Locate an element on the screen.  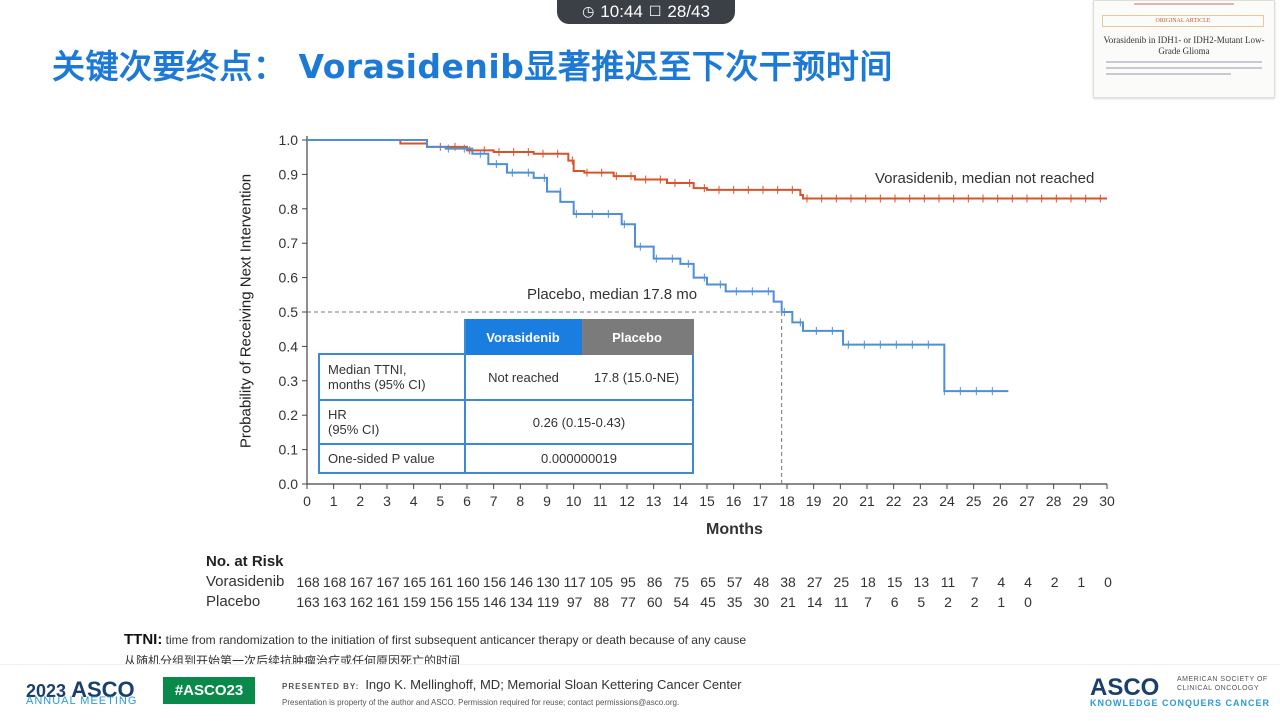
p-value: 0.000000019 is located at coordinates (579, 458).